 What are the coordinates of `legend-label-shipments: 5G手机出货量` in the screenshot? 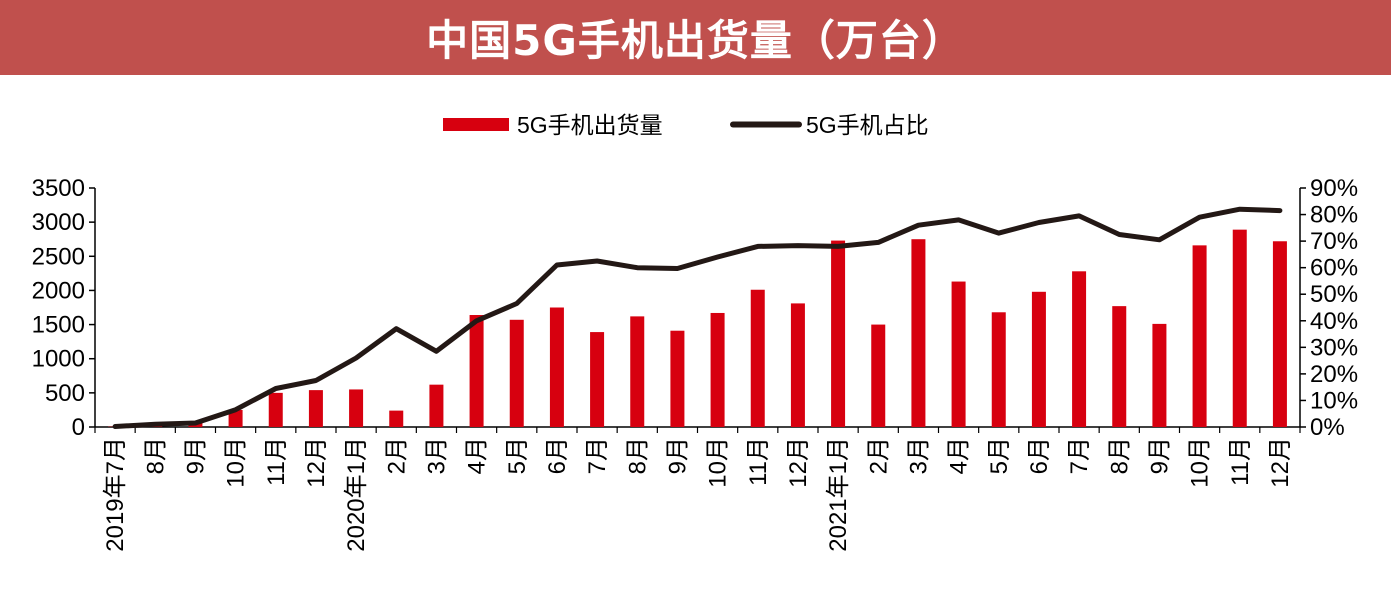 It's located at (590, 125).